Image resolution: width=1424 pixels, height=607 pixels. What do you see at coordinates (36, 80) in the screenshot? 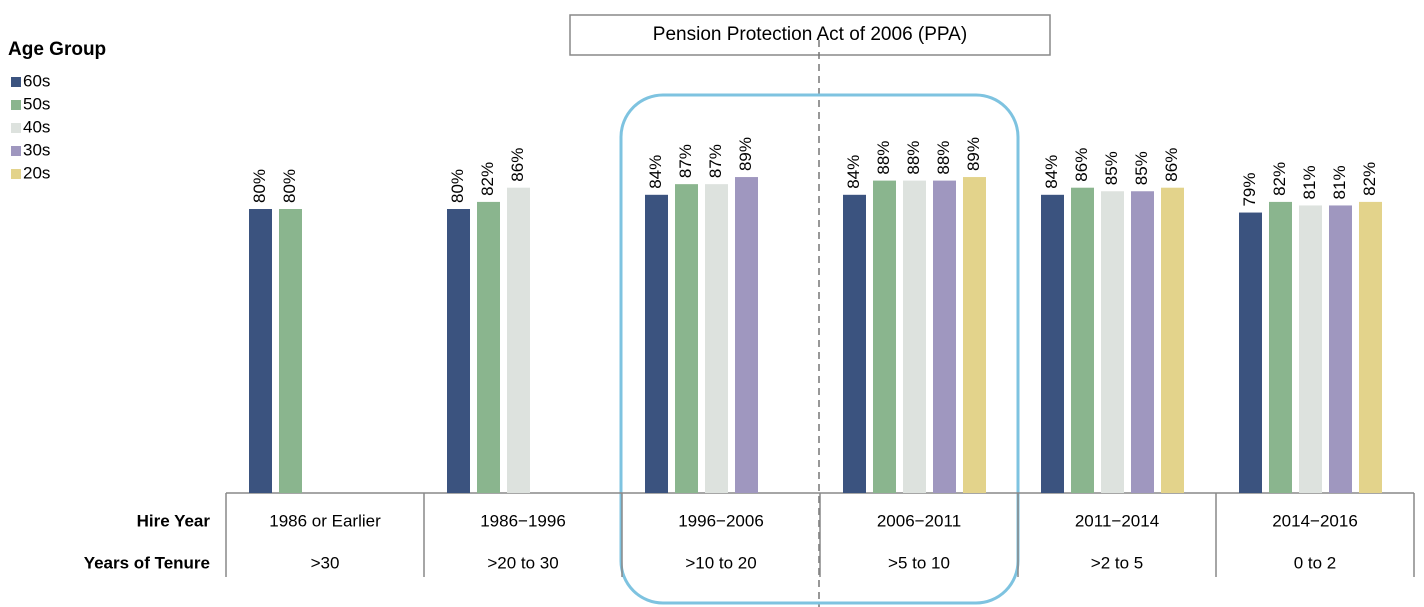
I see `legend-label: 60s` at bounding box center [36, 80].